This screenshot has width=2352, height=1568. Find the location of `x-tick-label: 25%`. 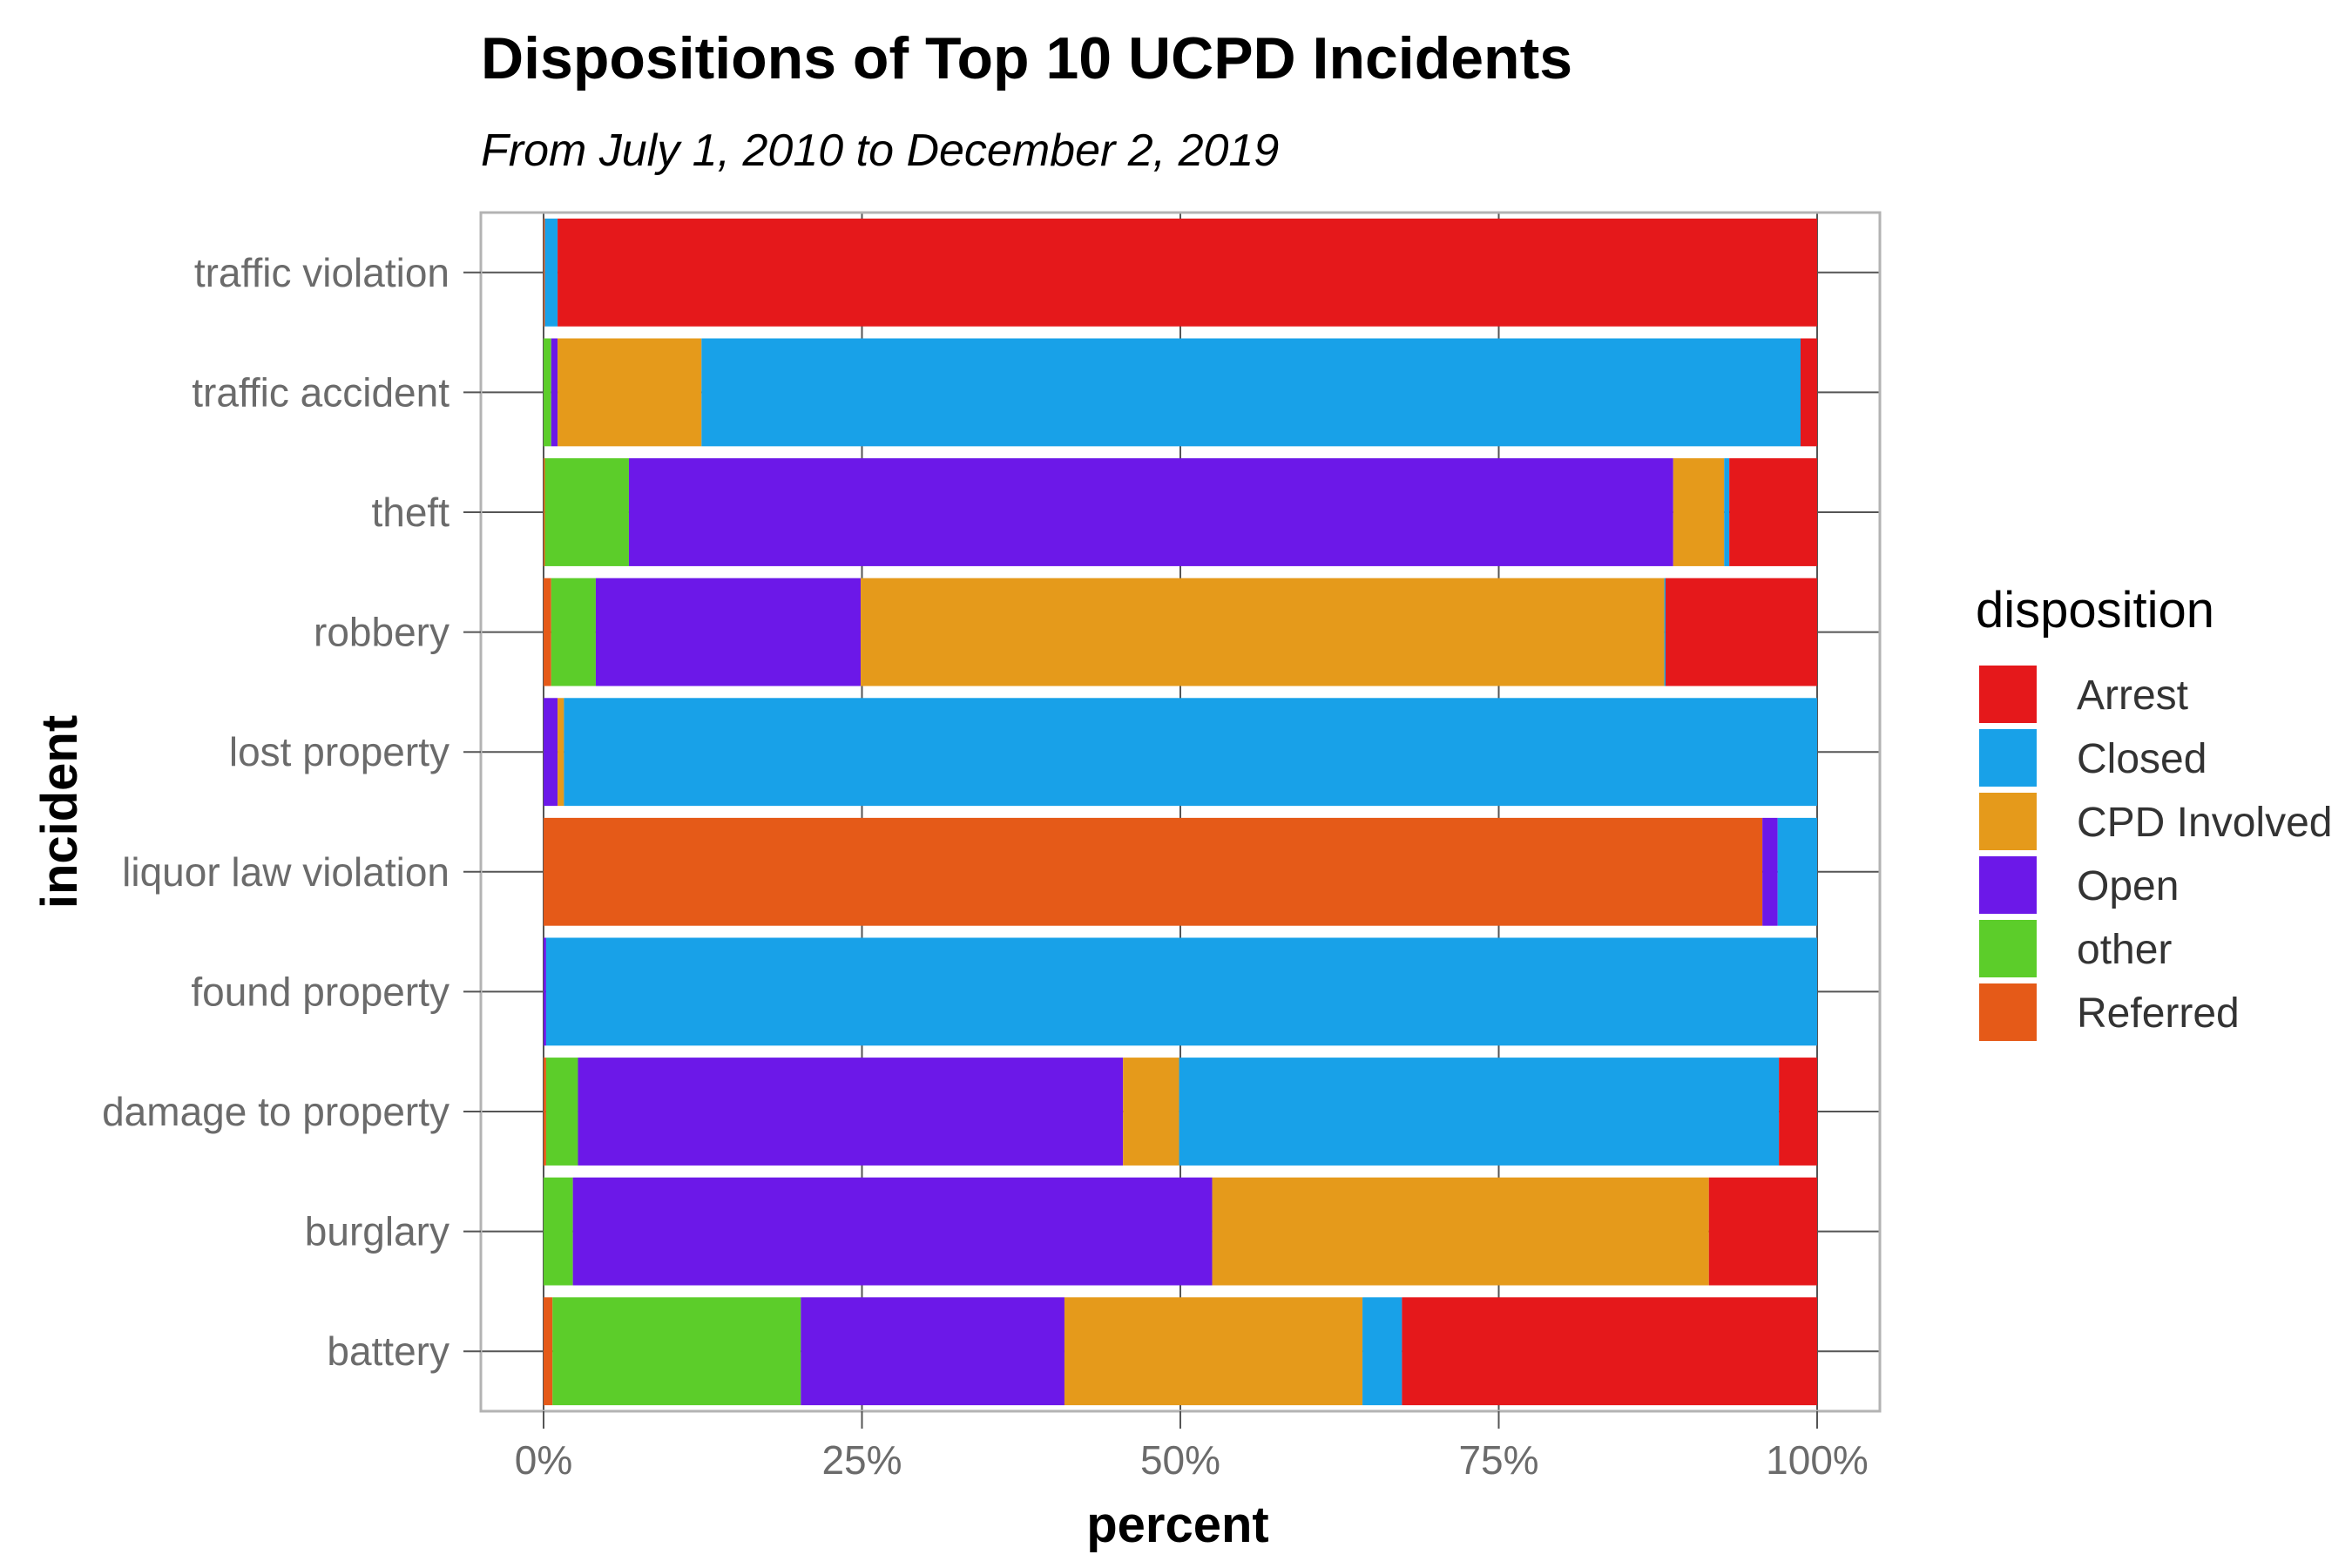

x-tick-label: 25% is located at coordinates (861, 1460).